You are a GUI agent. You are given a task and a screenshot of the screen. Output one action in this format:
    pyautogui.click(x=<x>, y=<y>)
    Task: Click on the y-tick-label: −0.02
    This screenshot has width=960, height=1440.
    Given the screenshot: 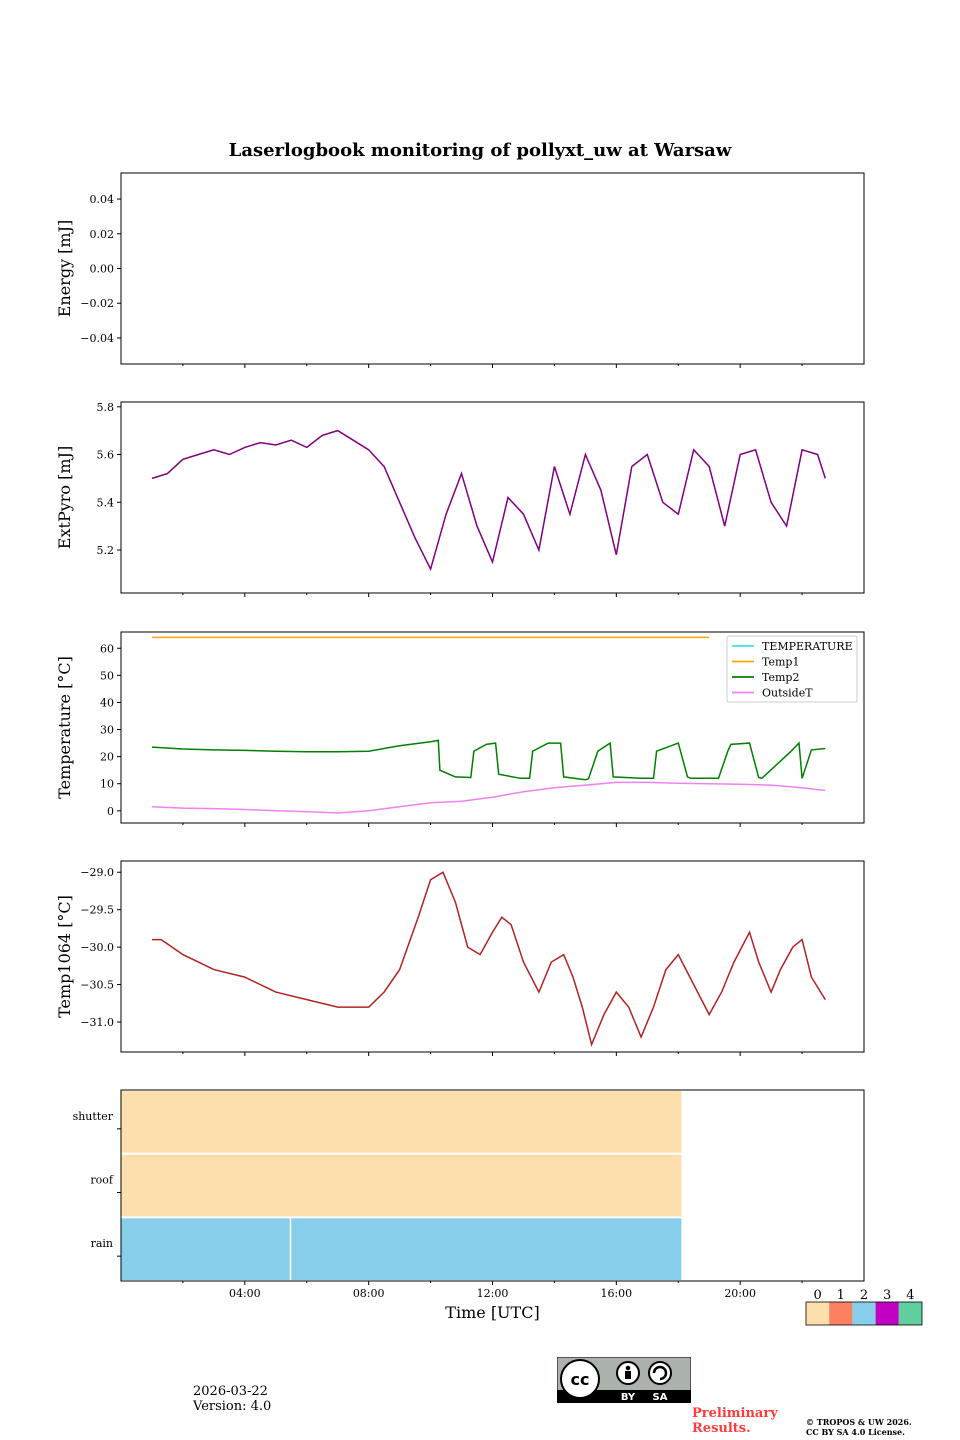 What is the action you would take?
    pyautogui.click(x=97, y=303)
    